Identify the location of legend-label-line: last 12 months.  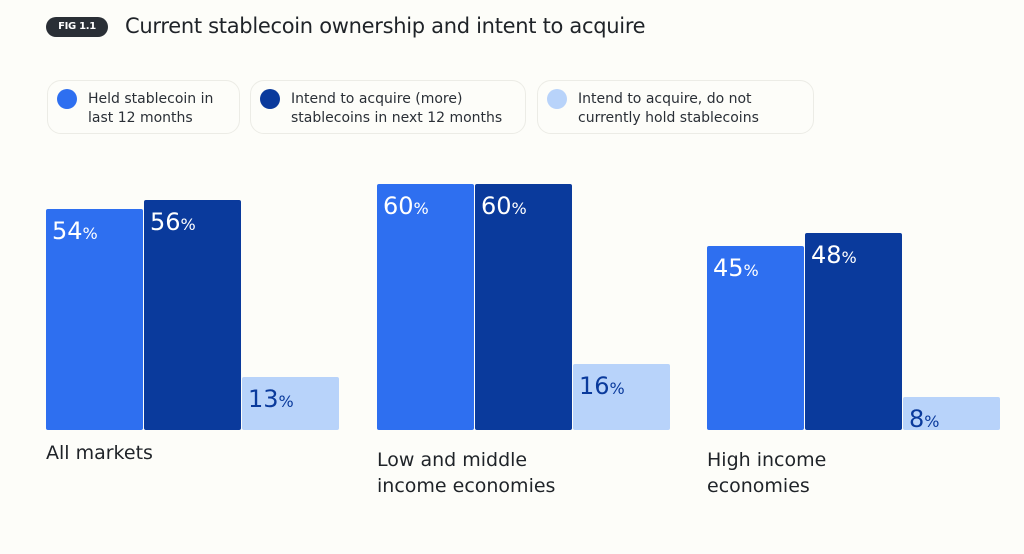
(140, 118).